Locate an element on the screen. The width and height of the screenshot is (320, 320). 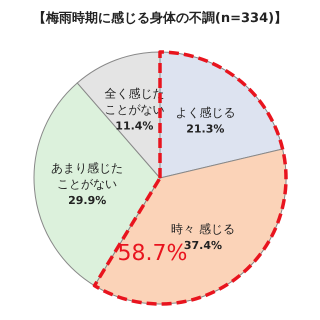
slice-label: よく感じる is located at coordinates (205, 113).